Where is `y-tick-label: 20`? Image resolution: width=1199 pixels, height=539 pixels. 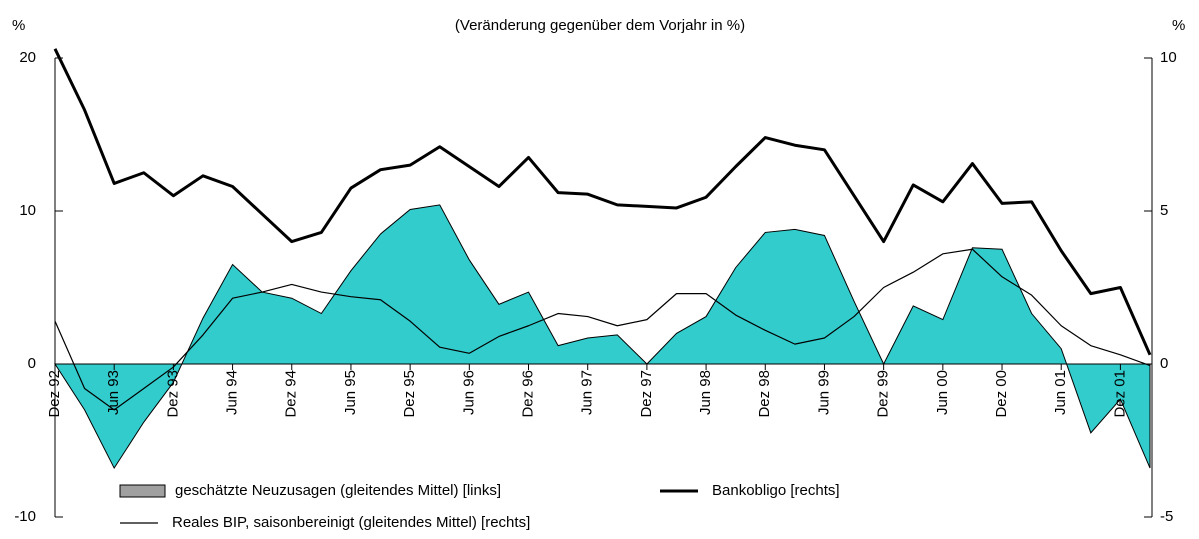
y-tick-label: 20 is located at coordinates (27, 57).